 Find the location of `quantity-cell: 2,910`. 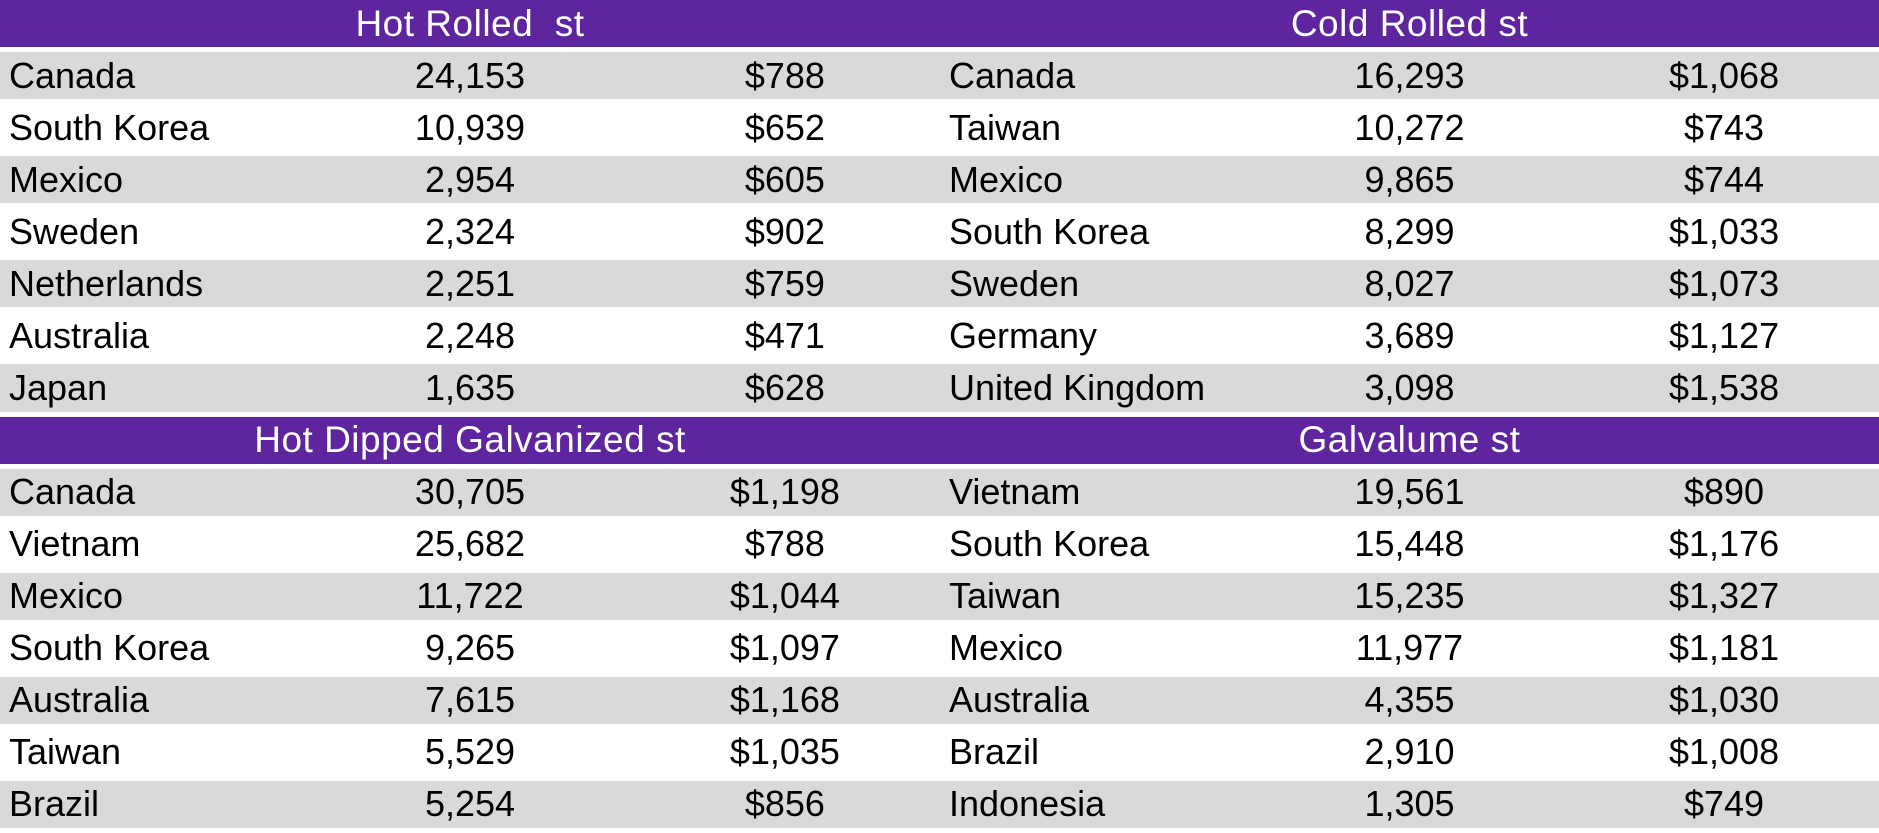

quantity-cell: 2,910 is located at coordinates (1409, 752).